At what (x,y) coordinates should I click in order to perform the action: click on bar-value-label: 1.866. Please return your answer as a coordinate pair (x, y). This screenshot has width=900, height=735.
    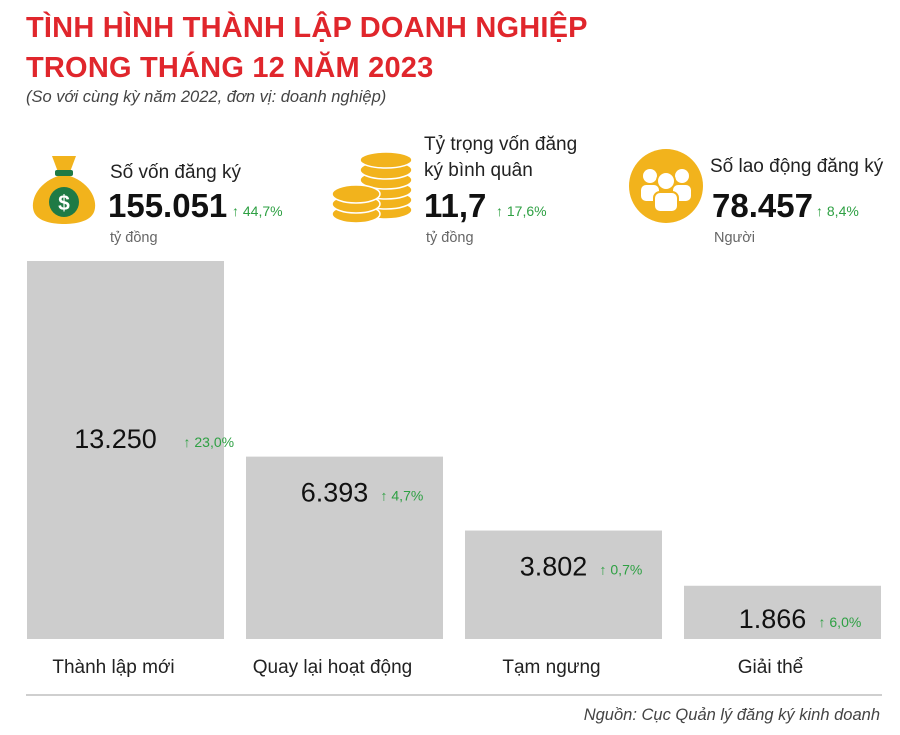
    Looking at the image, I should click on (773, 619).